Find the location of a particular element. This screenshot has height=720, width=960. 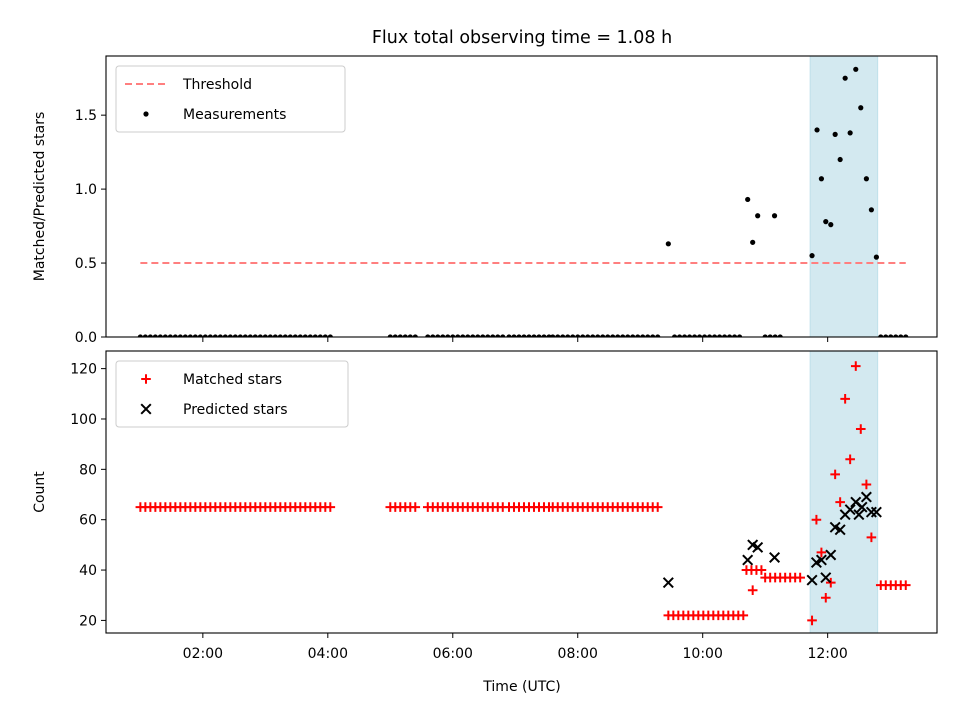

series-predicted-stars is located at coordinates (772, 540).